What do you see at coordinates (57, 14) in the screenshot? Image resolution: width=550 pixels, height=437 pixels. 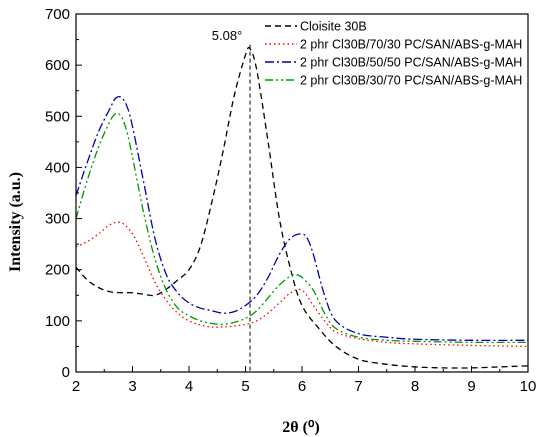 I see `y-tick-label: 700` at bounding box center [57, 14].